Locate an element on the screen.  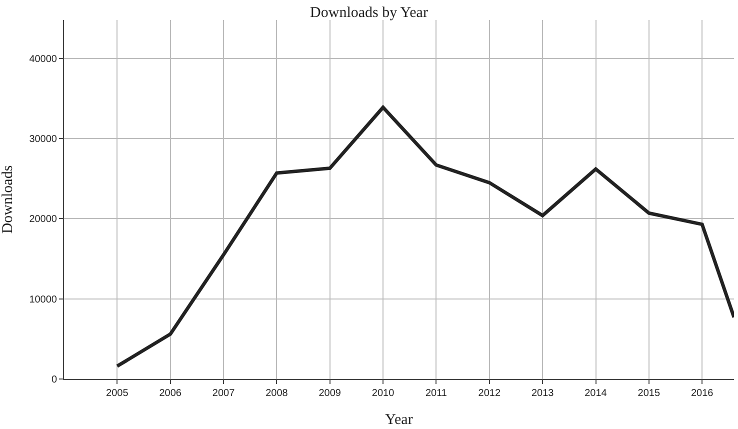
x-tick-label: 2007 is located at coordinates (224, 393).